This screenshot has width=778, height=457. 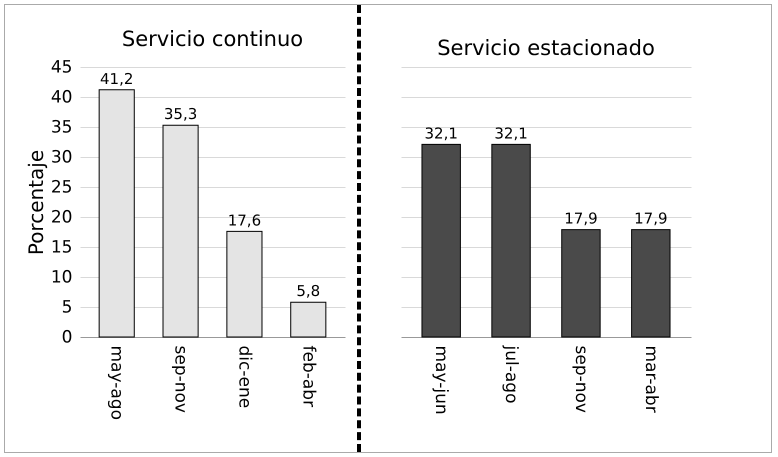 I want to click on y-tick-label: 10, so click(x=61, y=278).